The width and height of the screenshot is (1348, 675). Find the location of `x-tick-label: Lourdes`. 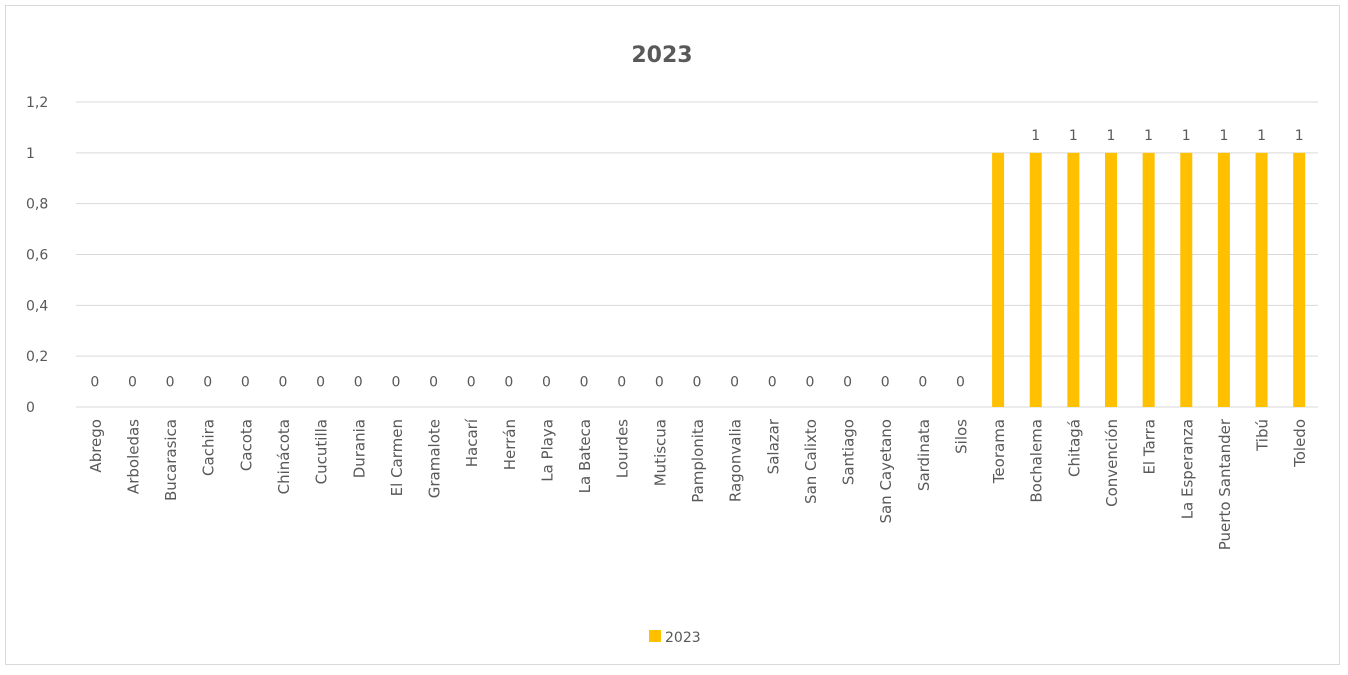

x-tick-label: Lourdes is located at coordinates (623, 448).